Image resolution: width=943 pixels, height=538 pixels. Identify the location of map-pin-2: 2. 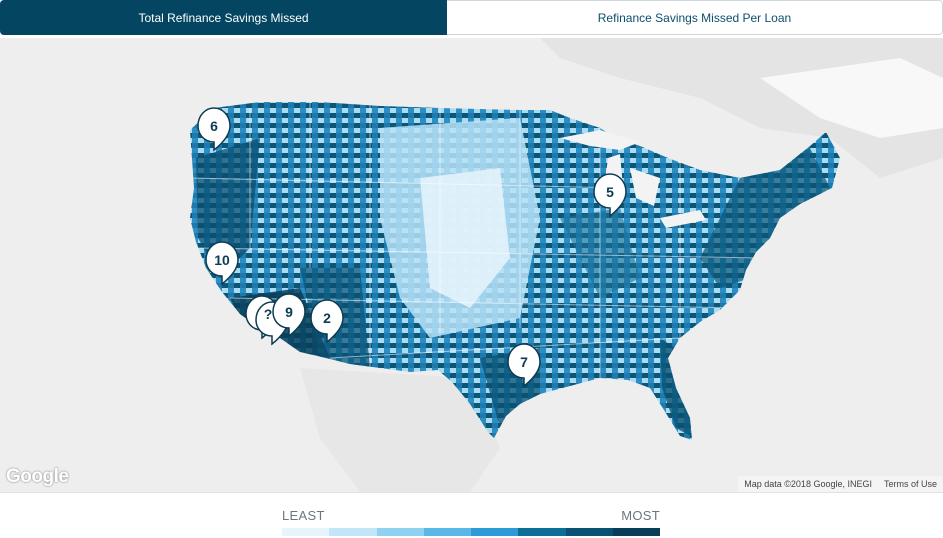
(327, 321).